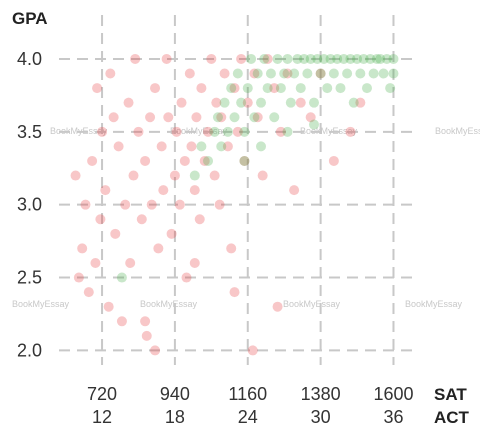 The image size is (480, 440). Describe the element at coordinates (29, 350) in the screenshot. I see `y-tick-label: 2.0` at that location.